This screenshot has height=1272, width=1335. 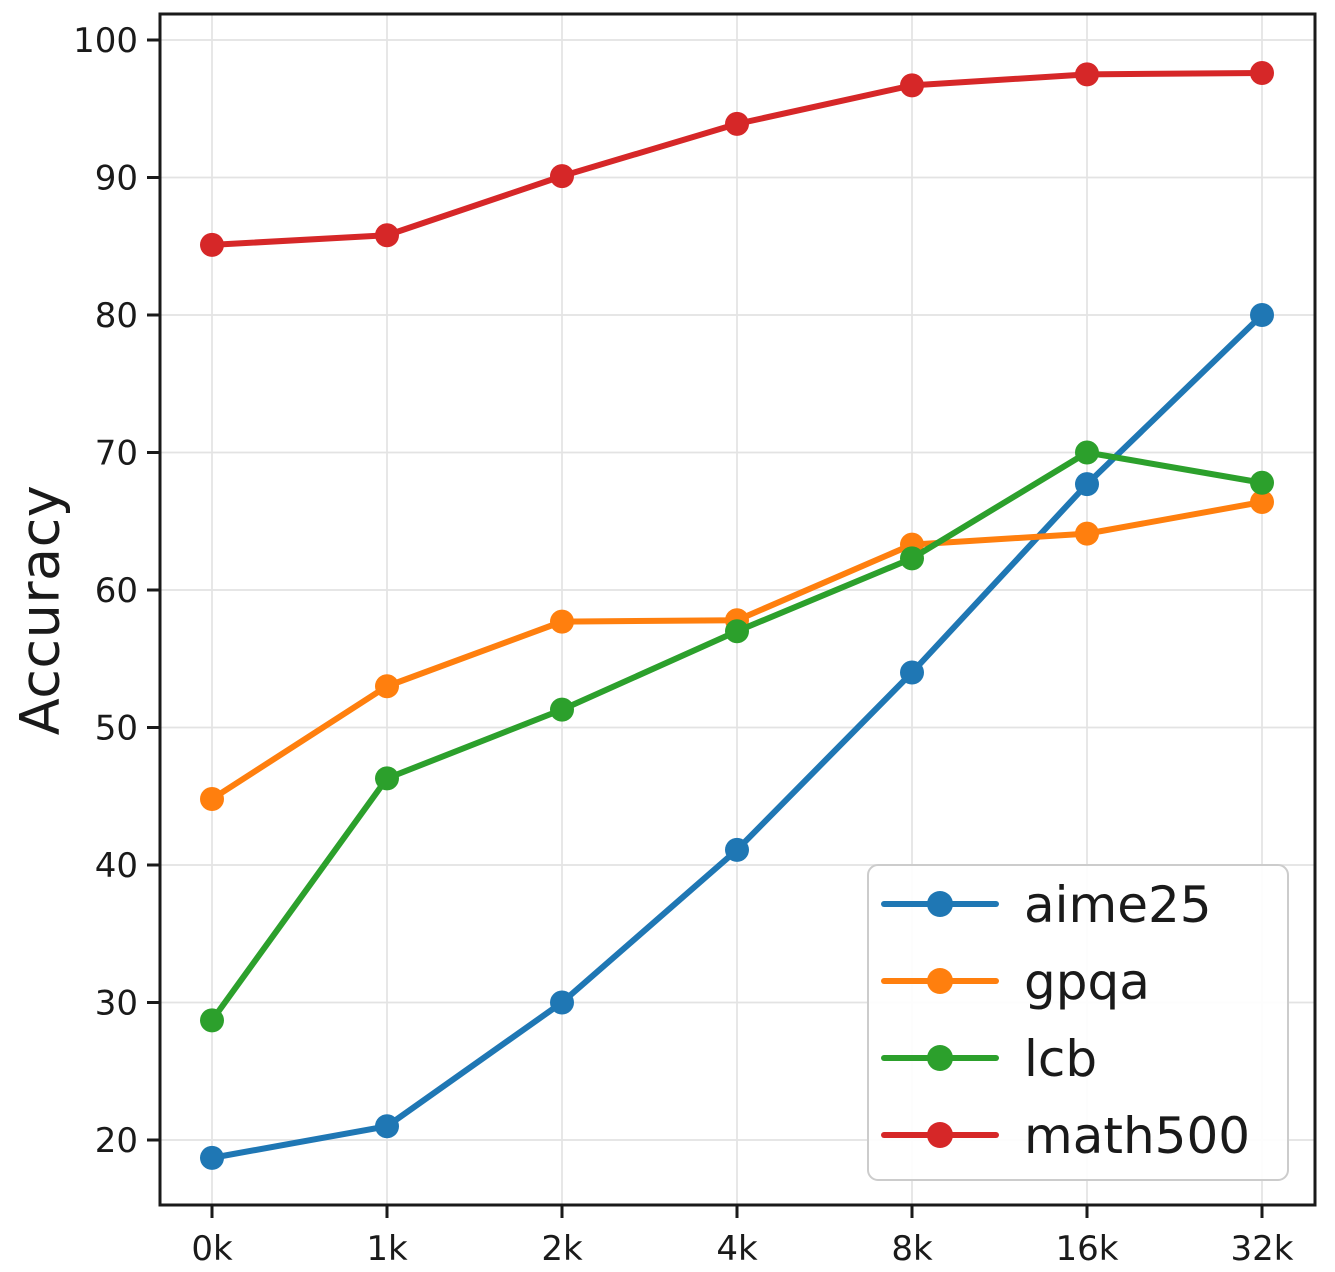 I want to click on marker-aime25-2k, so click(x=562, y=1002).